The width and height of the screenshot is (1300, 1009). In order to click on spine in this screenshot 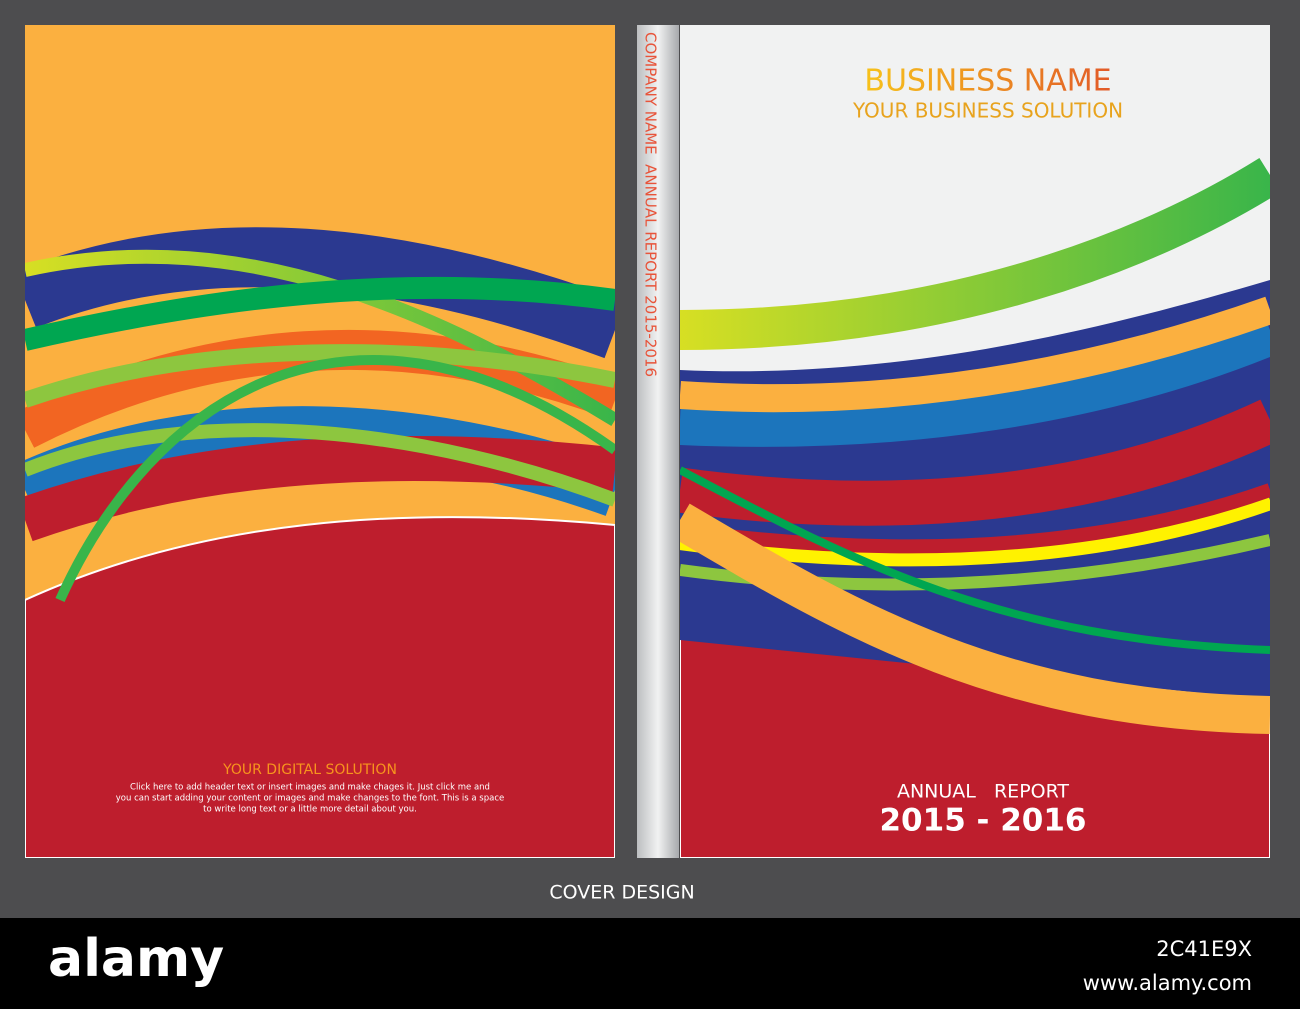, I will do `click(658, 441)`.